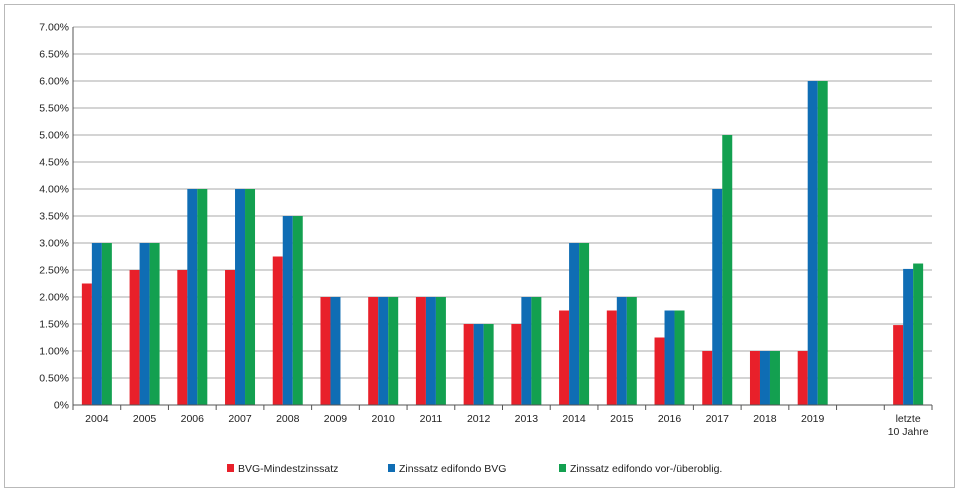 Image resolution: width=961 pixels, height=490 pixels. I want to click on y-tick-label: 5.50%, so click(54, 109).